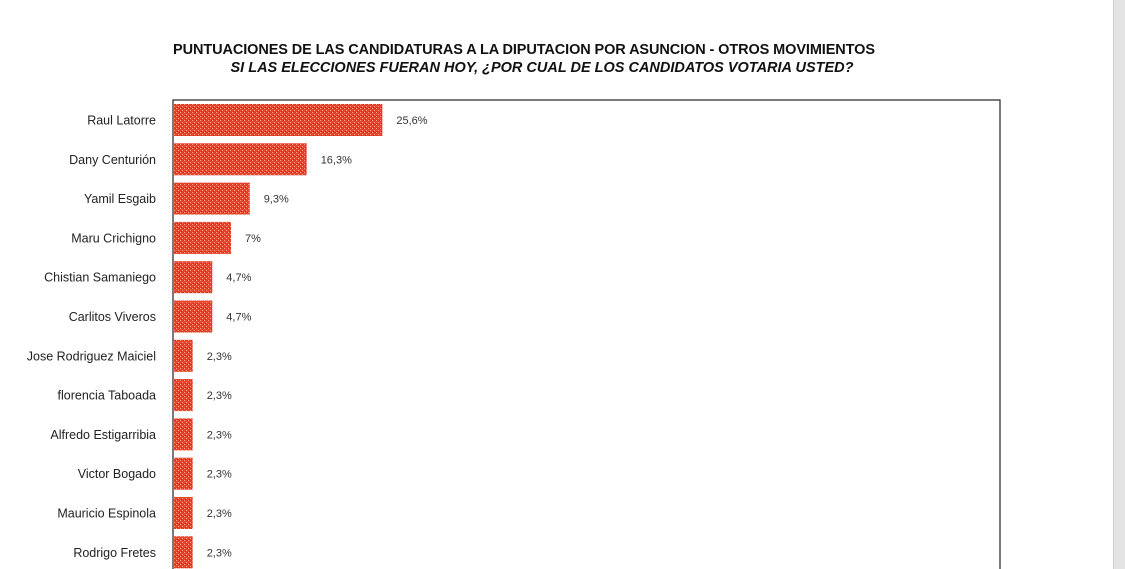 Image resolution: width=1125 pixels, height=569 pixels. What do you see at coordinates (106, 514) in the screenshot?
I see `category-label: Mauricio Espinola` at bounding box center [106, 514].